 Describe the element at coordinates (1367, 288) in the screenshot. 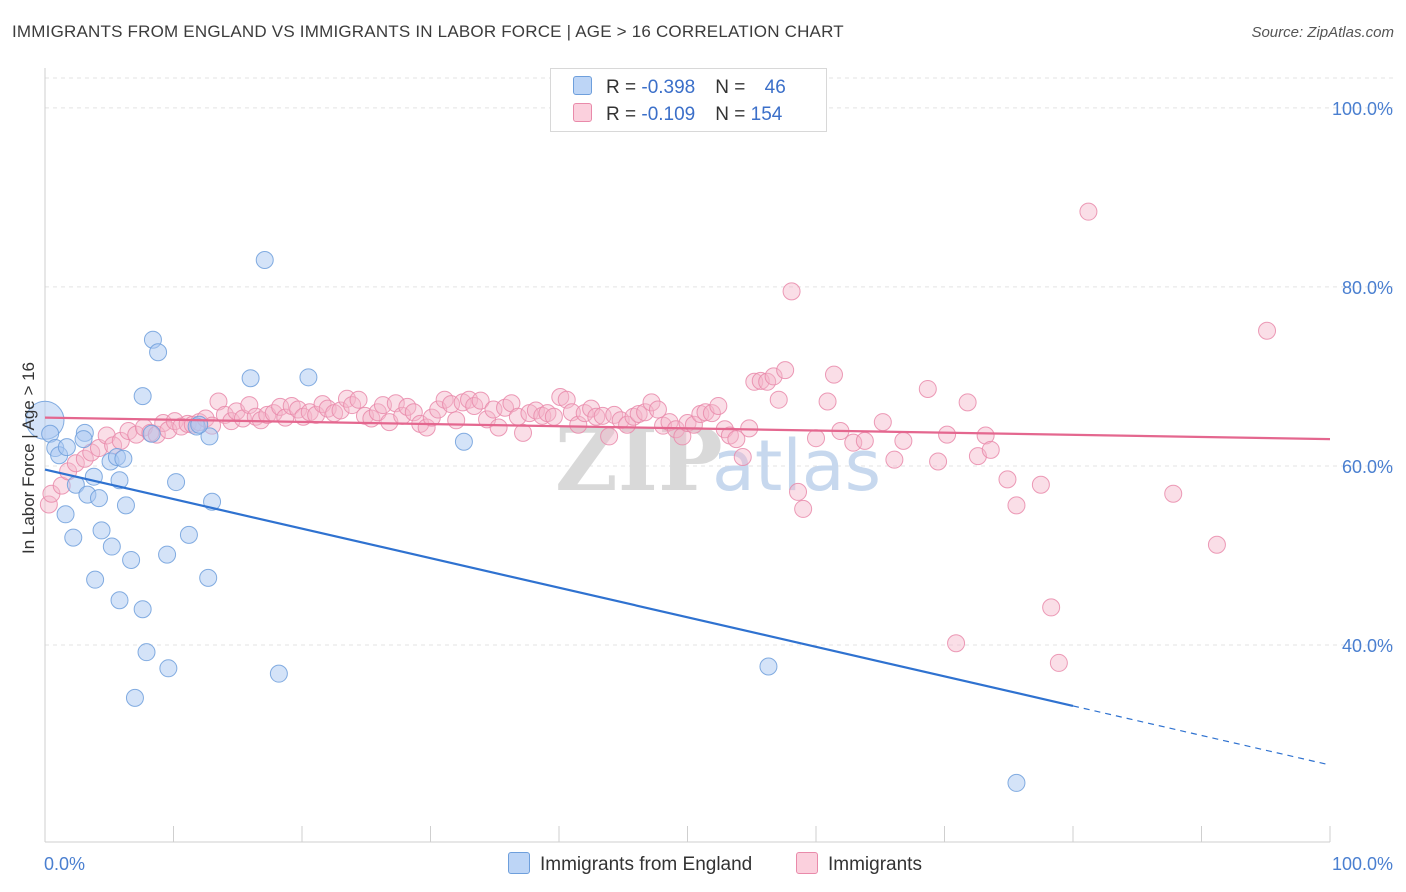

I see `y-tick-label: 80.0%` at that location.